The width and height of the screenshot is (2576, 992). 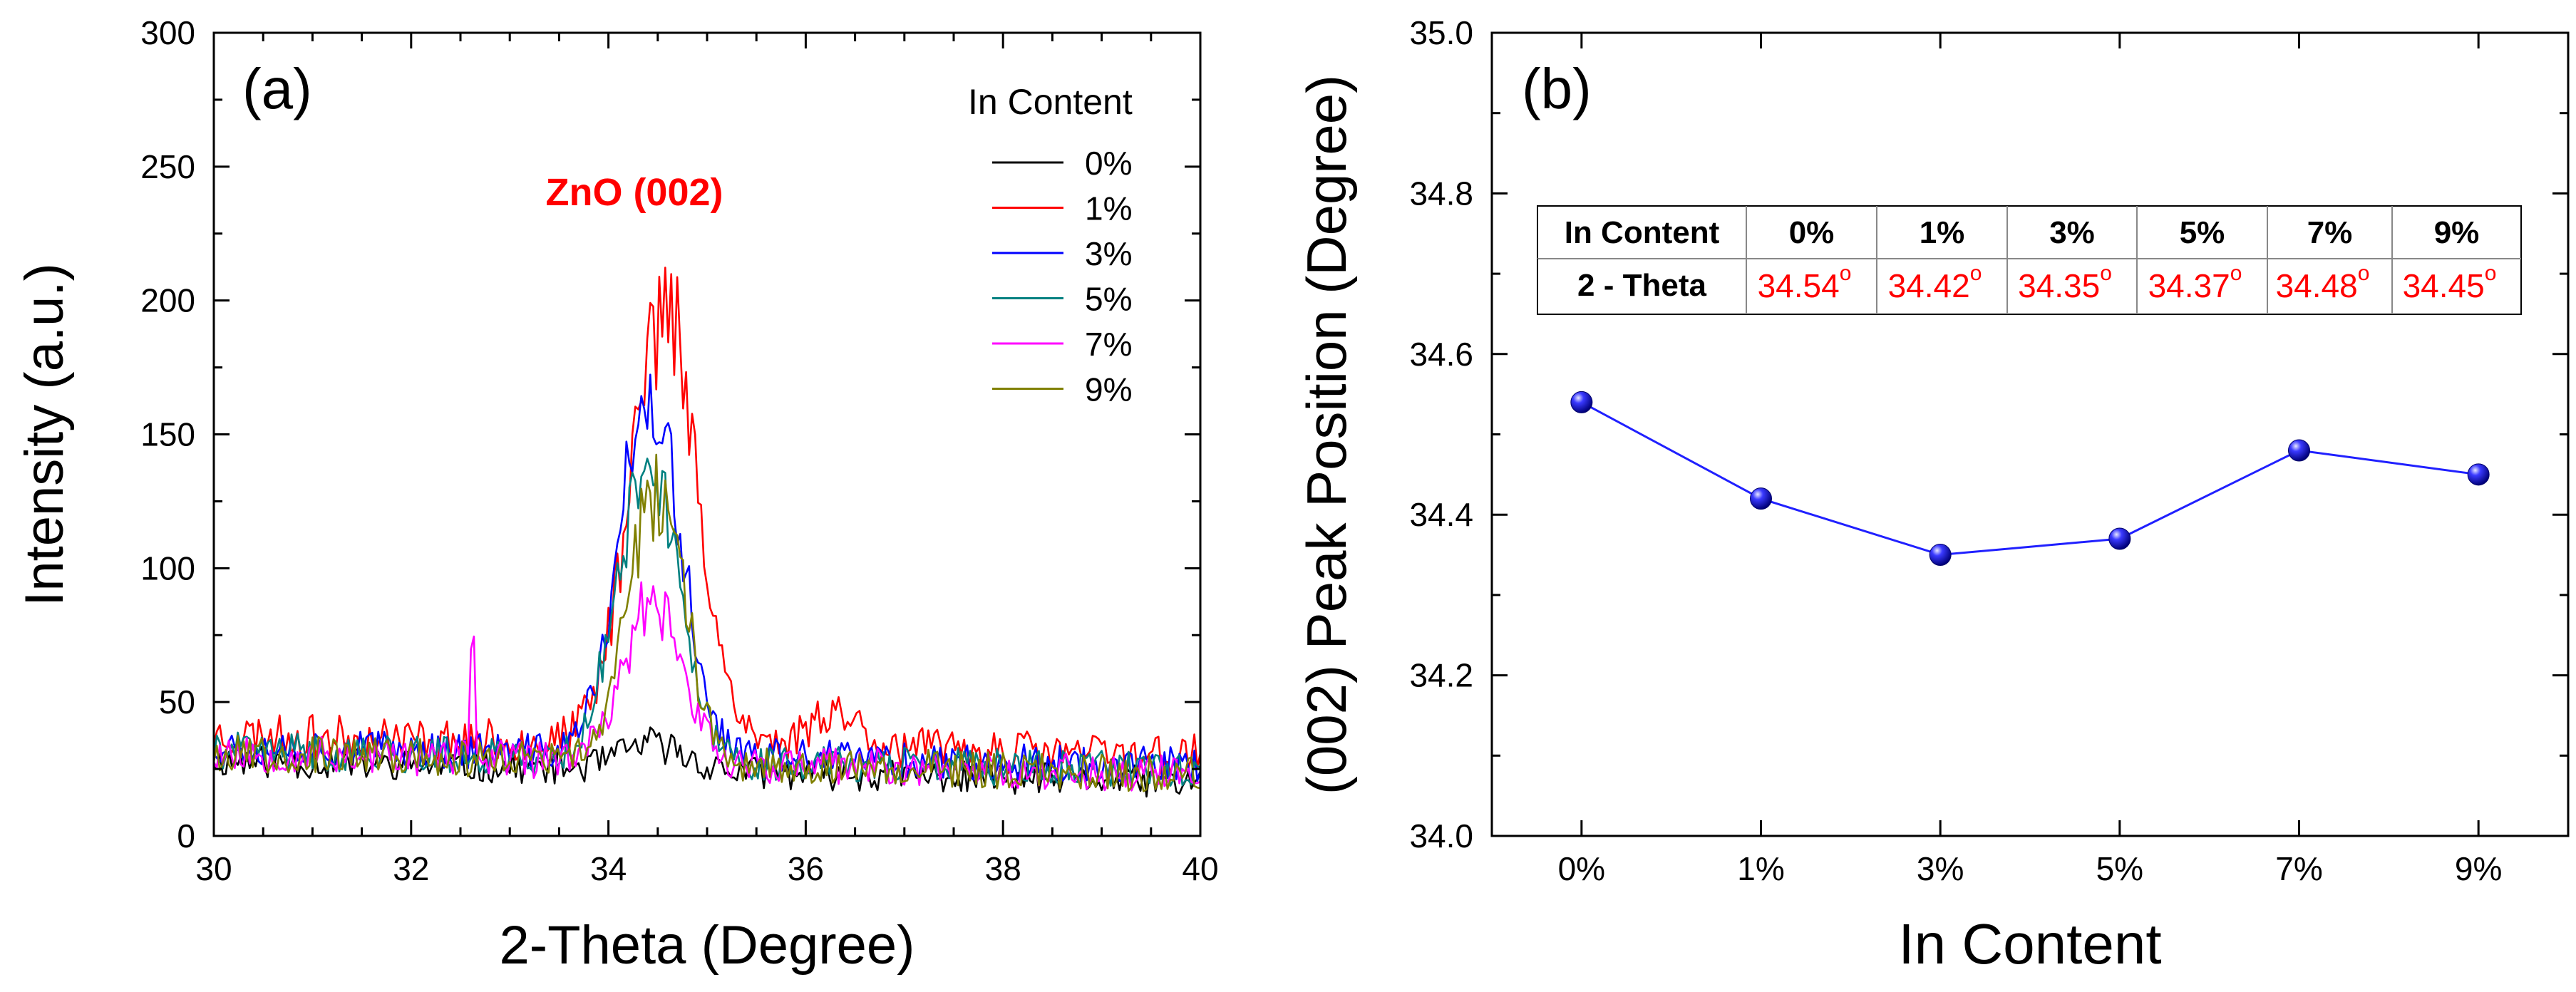 I want to click on legend-label: 1%, so click(x=1108, y=208).